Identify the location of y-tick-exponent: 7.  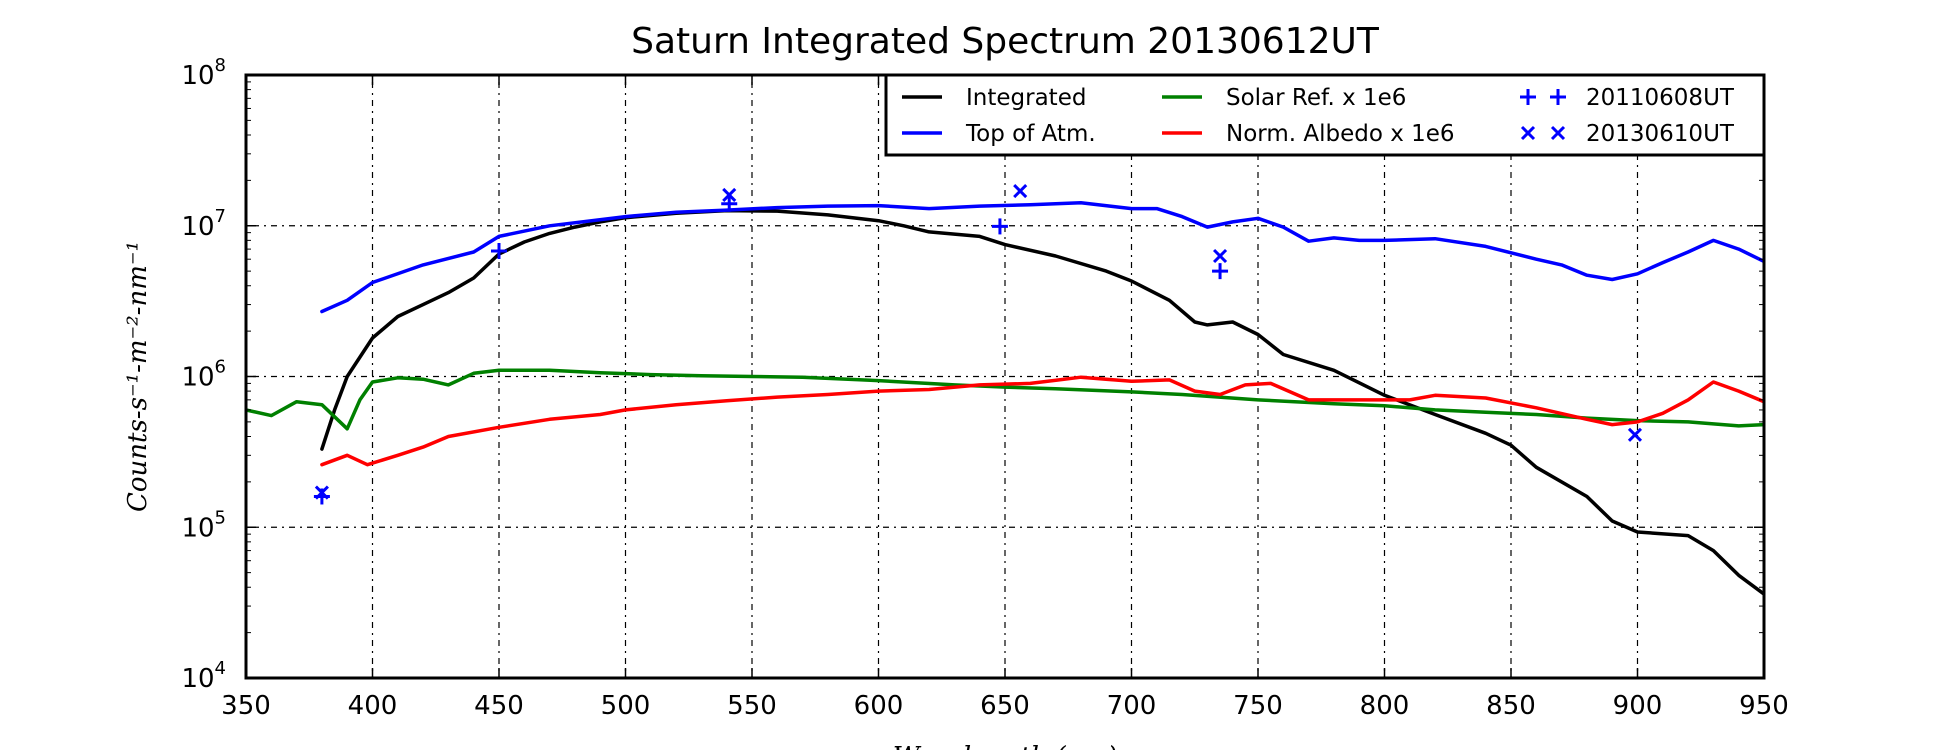
(220, 216).